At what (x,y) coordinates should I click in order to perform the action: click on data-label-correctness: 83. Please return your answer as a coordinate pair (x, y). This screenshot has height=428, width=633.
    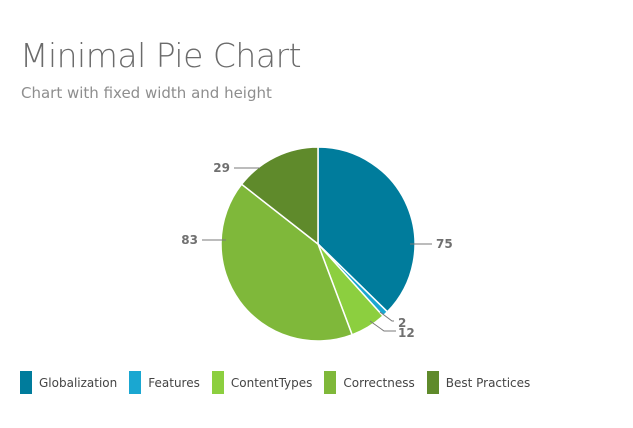
    Looking at the image, I should click on (189, 240).